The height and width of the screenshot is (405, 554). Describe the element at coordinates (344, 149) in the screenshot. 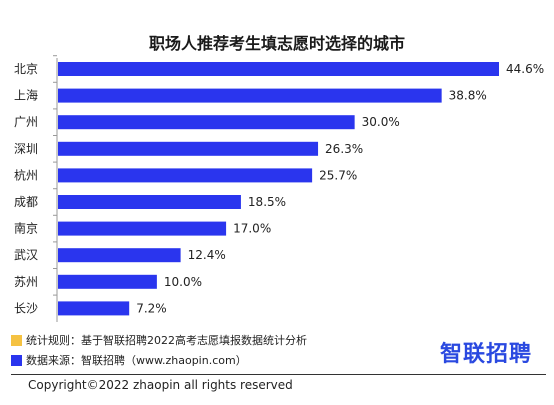

I see `value-label: 26.3%` at that location.